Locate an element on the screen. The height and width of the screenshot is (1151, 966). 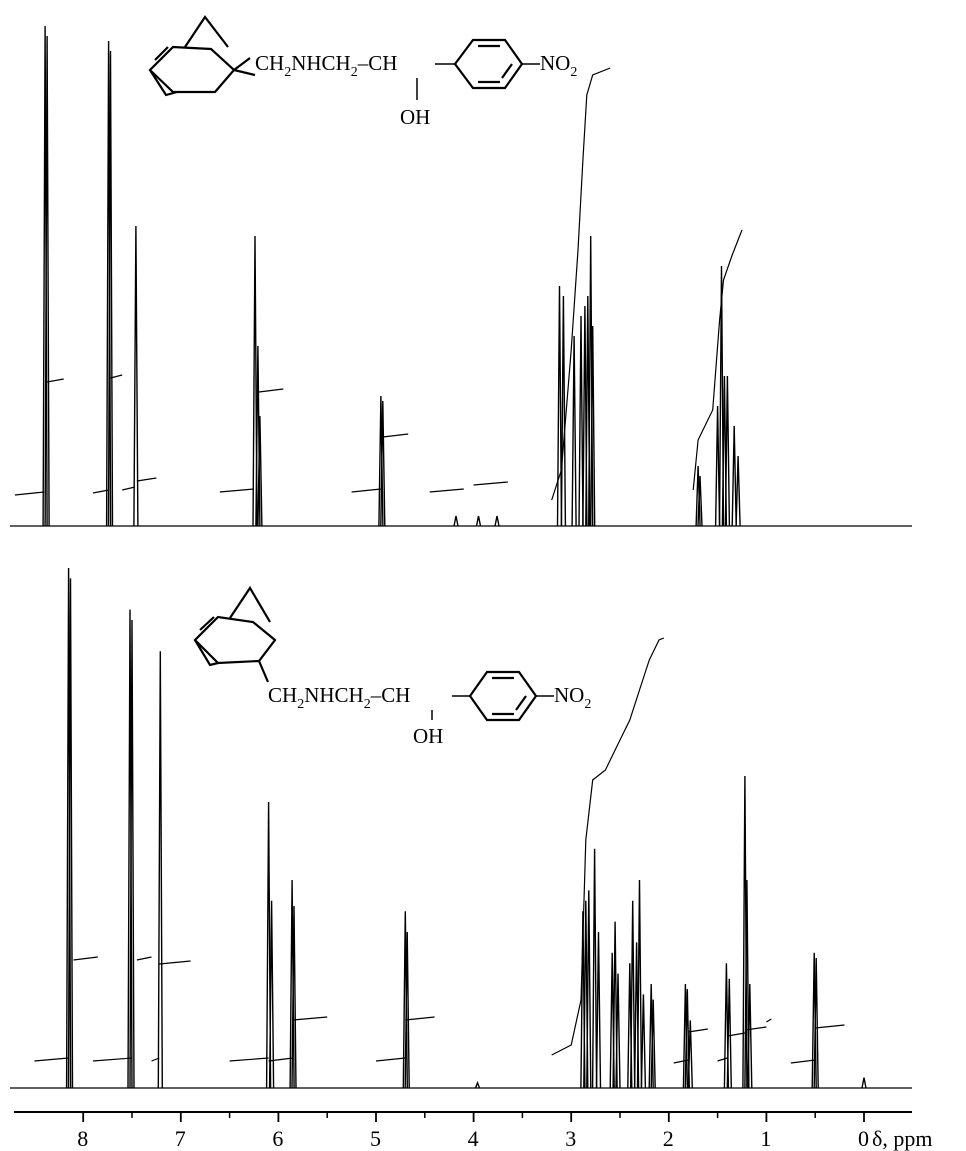
x-axis-ticks is located at coordinates (473, 1117).